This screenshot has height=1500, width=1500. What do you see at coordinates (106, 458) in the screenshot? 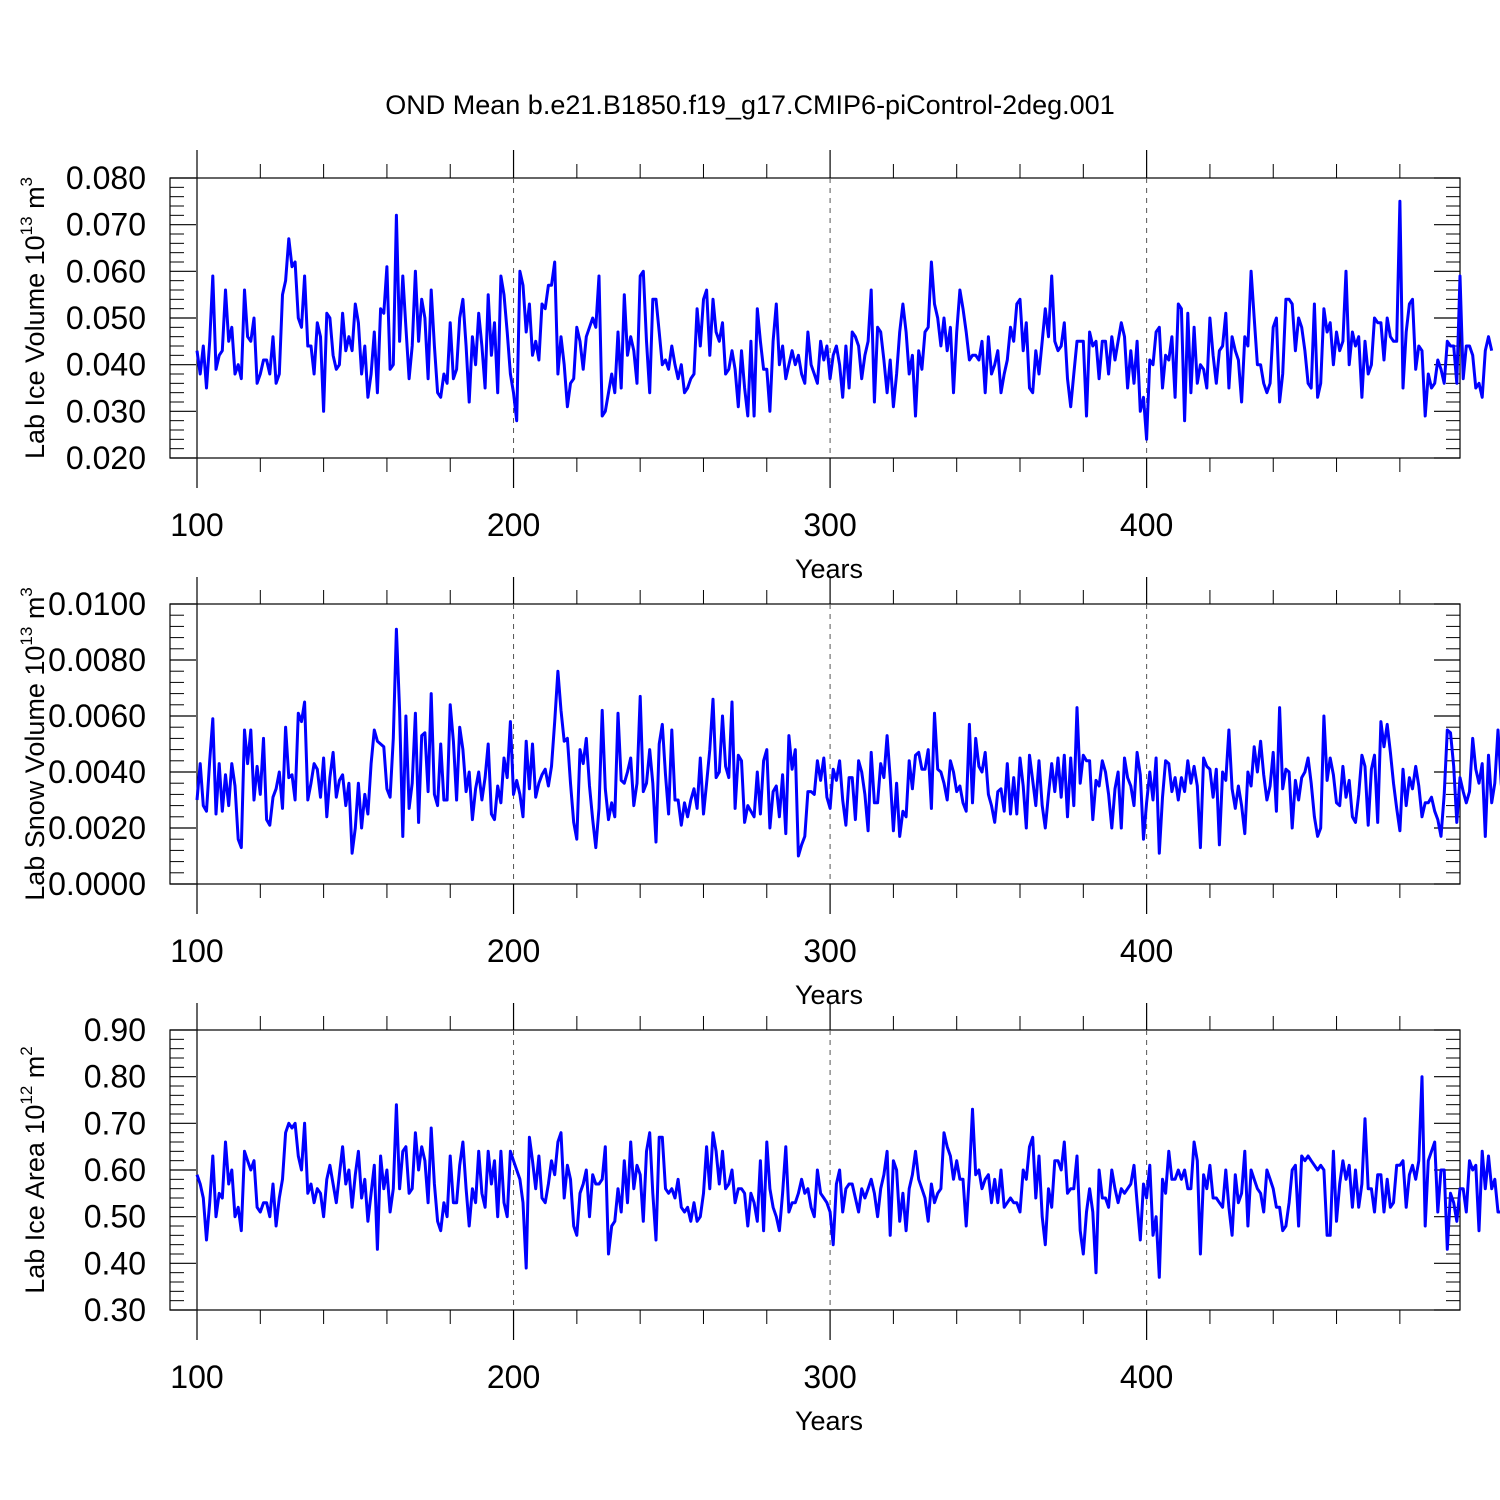
I see `y-tick-label: 0.020` at bounding box center [106, 458].